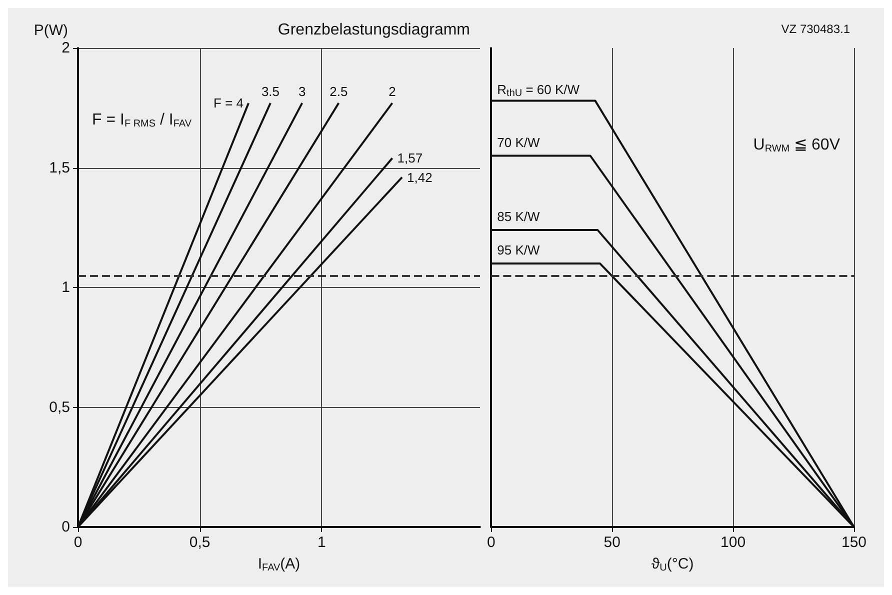  Describe the element at coordinates (59, 407) in the screenshot. I see `y-tick-label: 0,5` at that location.